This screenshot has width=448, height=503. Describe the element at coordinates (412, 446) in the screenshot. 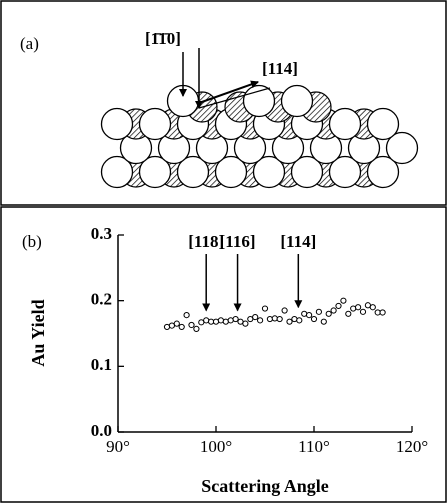

I see `x-tick-label: 120°` at that location.